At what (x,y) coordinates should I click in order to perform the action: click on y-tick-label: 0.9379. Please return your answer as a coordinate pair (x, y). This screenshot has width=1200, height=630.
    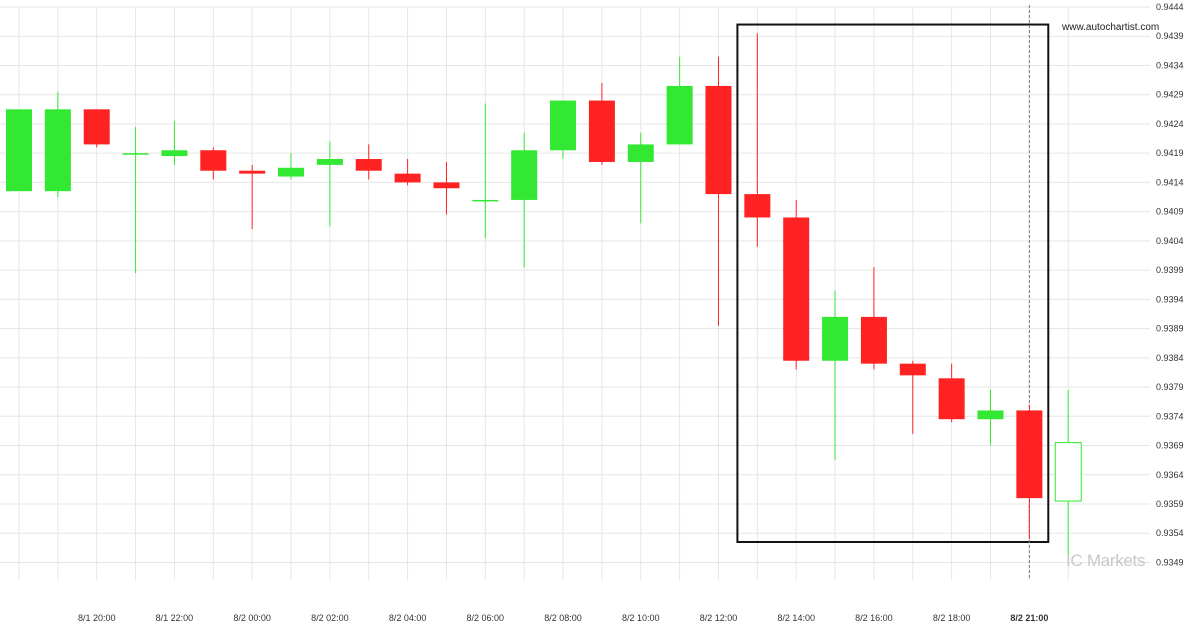
    Looking at the image, I should click on (1170, 387).